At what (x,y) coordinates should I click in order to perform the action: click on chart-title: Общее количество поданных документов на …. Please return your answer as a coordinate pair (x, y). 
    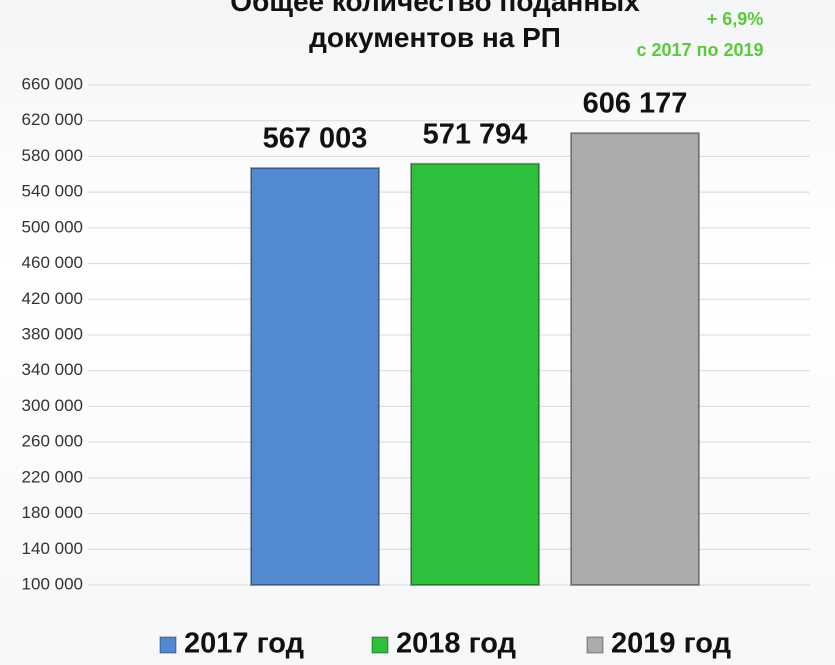
    Looking at the image, I should click on (435, 26).